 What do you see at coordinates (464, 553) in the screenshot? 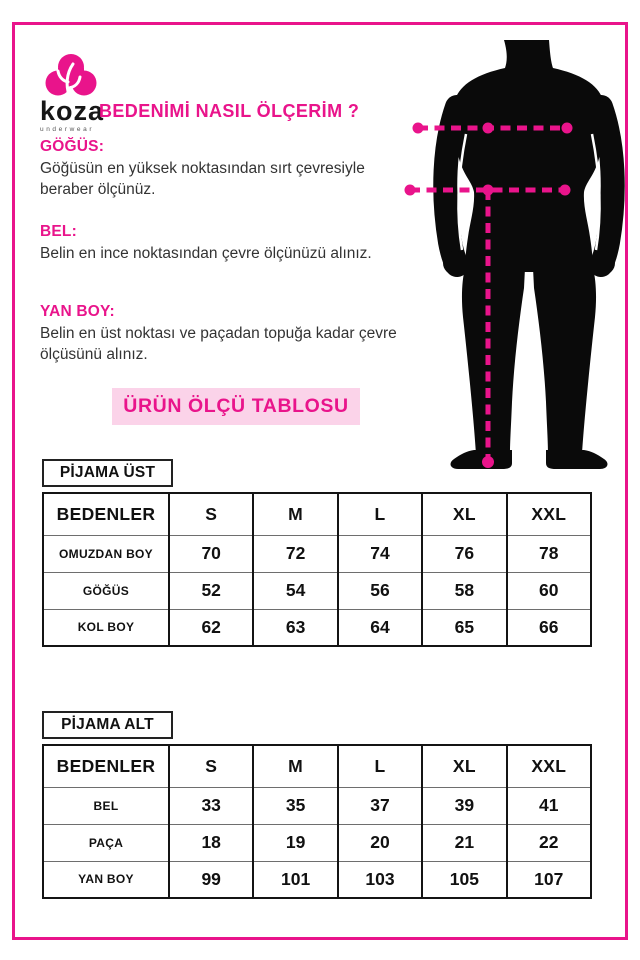
I see `size-value: 76` at bounding box center [464, 553].